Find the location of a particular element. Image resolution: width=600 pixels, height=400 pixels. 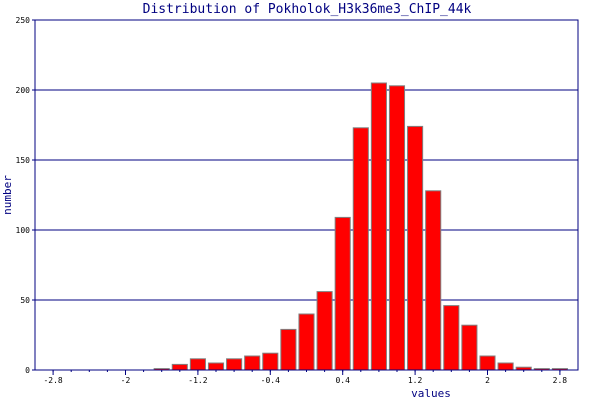

y-tick-label-1: 50 is located at coordinates (25, 300).